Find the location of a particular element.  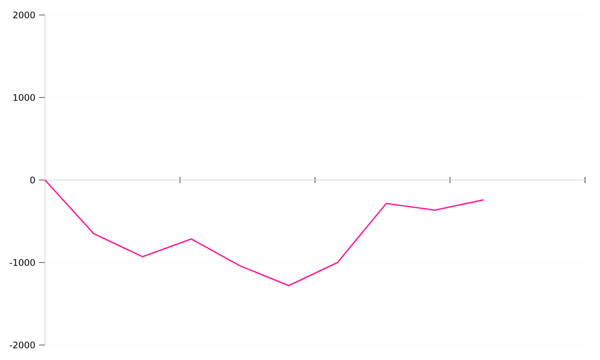

y-tick-label: 0 is located at coordinates (32, 180).